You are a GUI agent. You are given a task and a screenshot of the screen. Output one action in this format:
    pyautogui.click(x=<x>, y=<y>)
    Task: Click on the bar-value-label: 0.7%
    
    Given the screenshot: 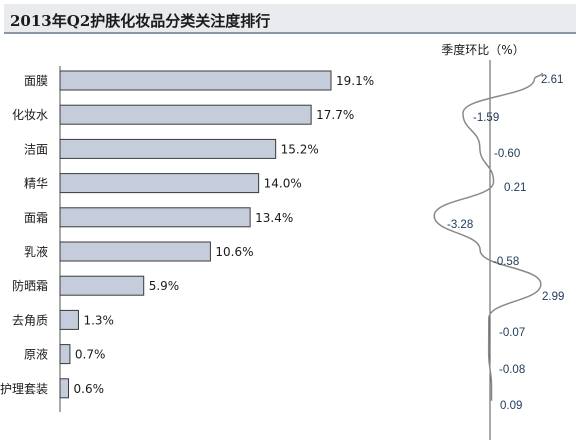 What is the action you would take?
    pyautogui.click(x=90, y=355)
    